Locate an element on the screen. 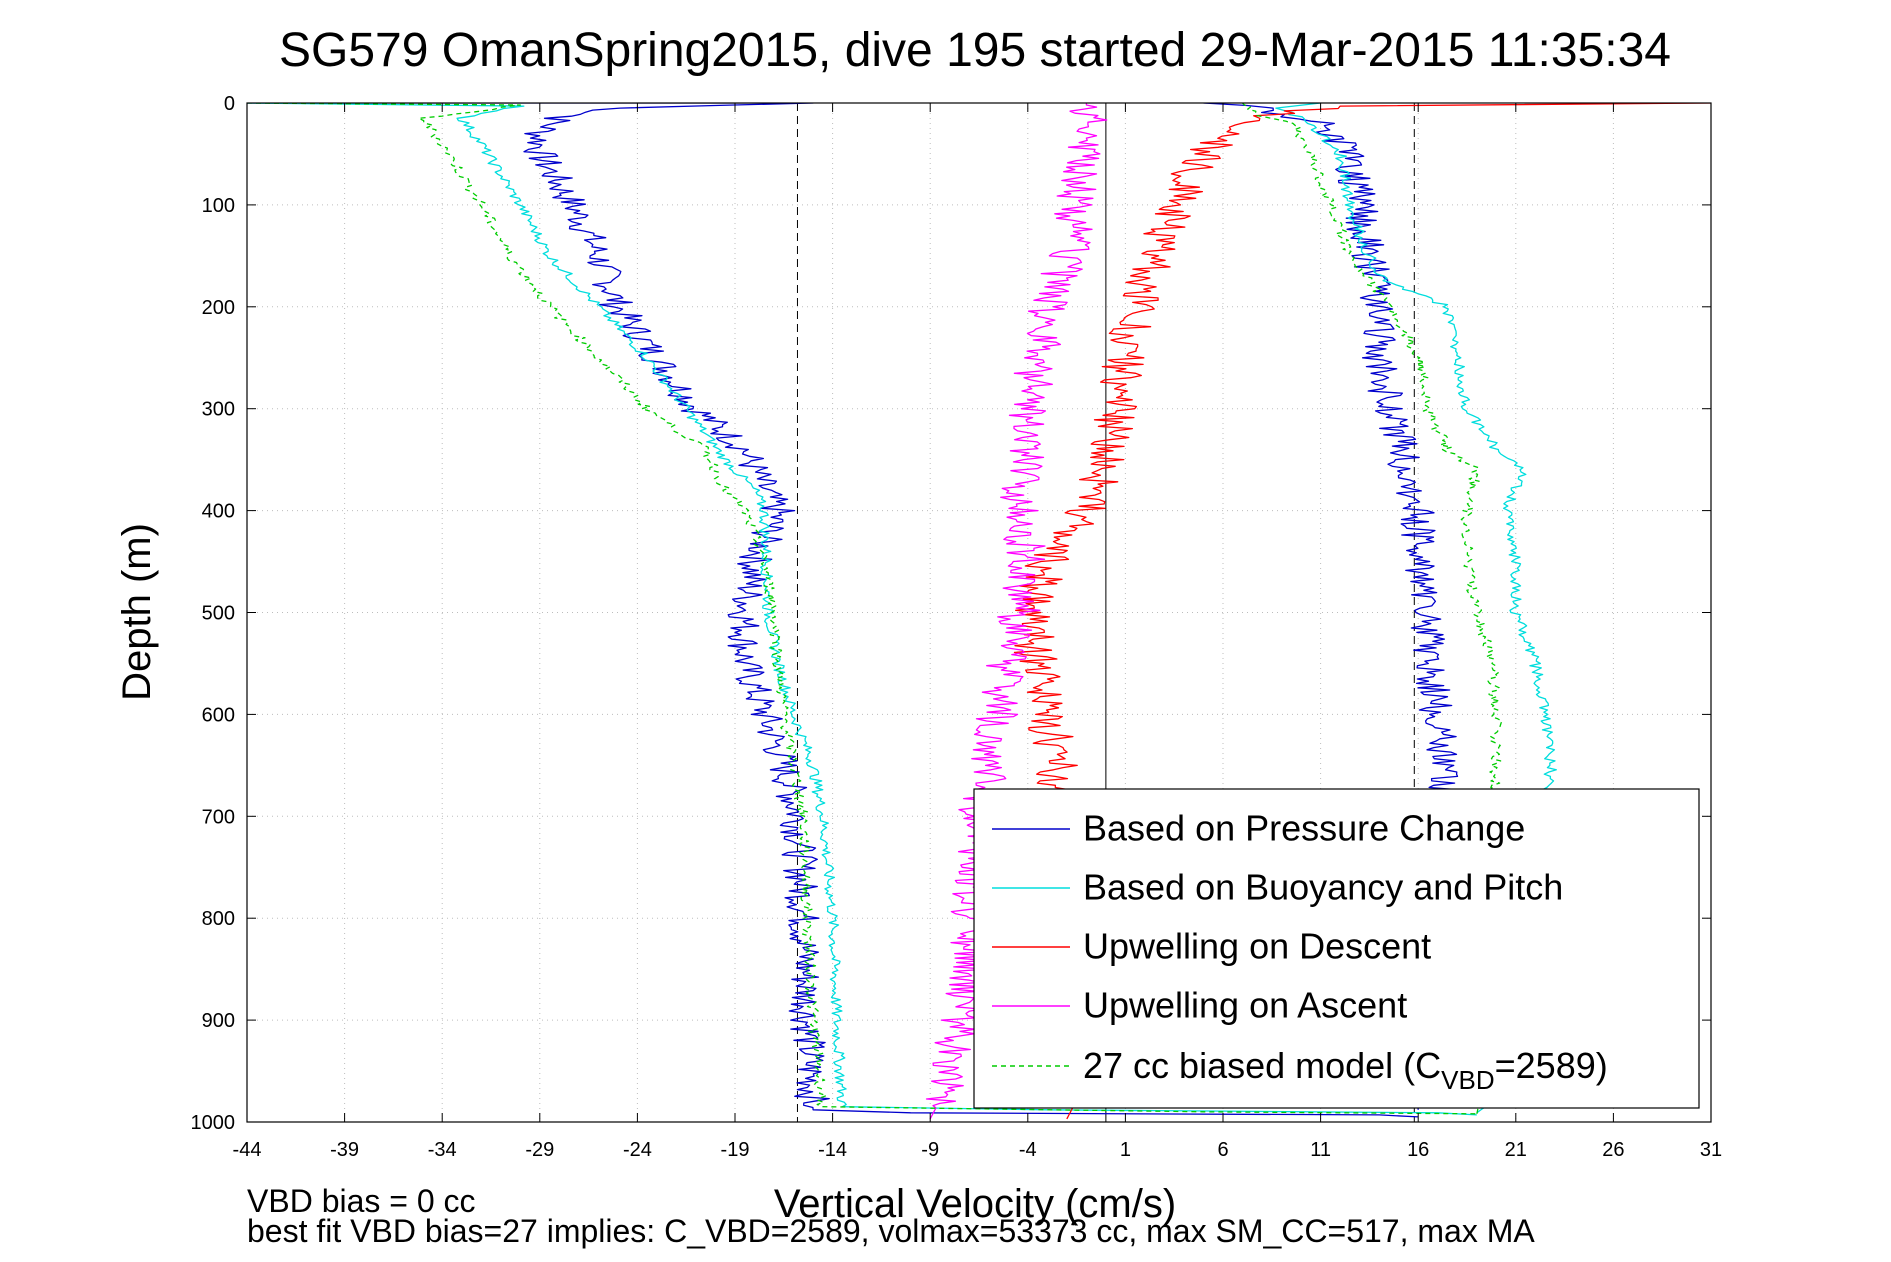  legend-label-buoyancy-pitch: Based on Buoyancy and Pitch is located at coordinates (1323, 887).